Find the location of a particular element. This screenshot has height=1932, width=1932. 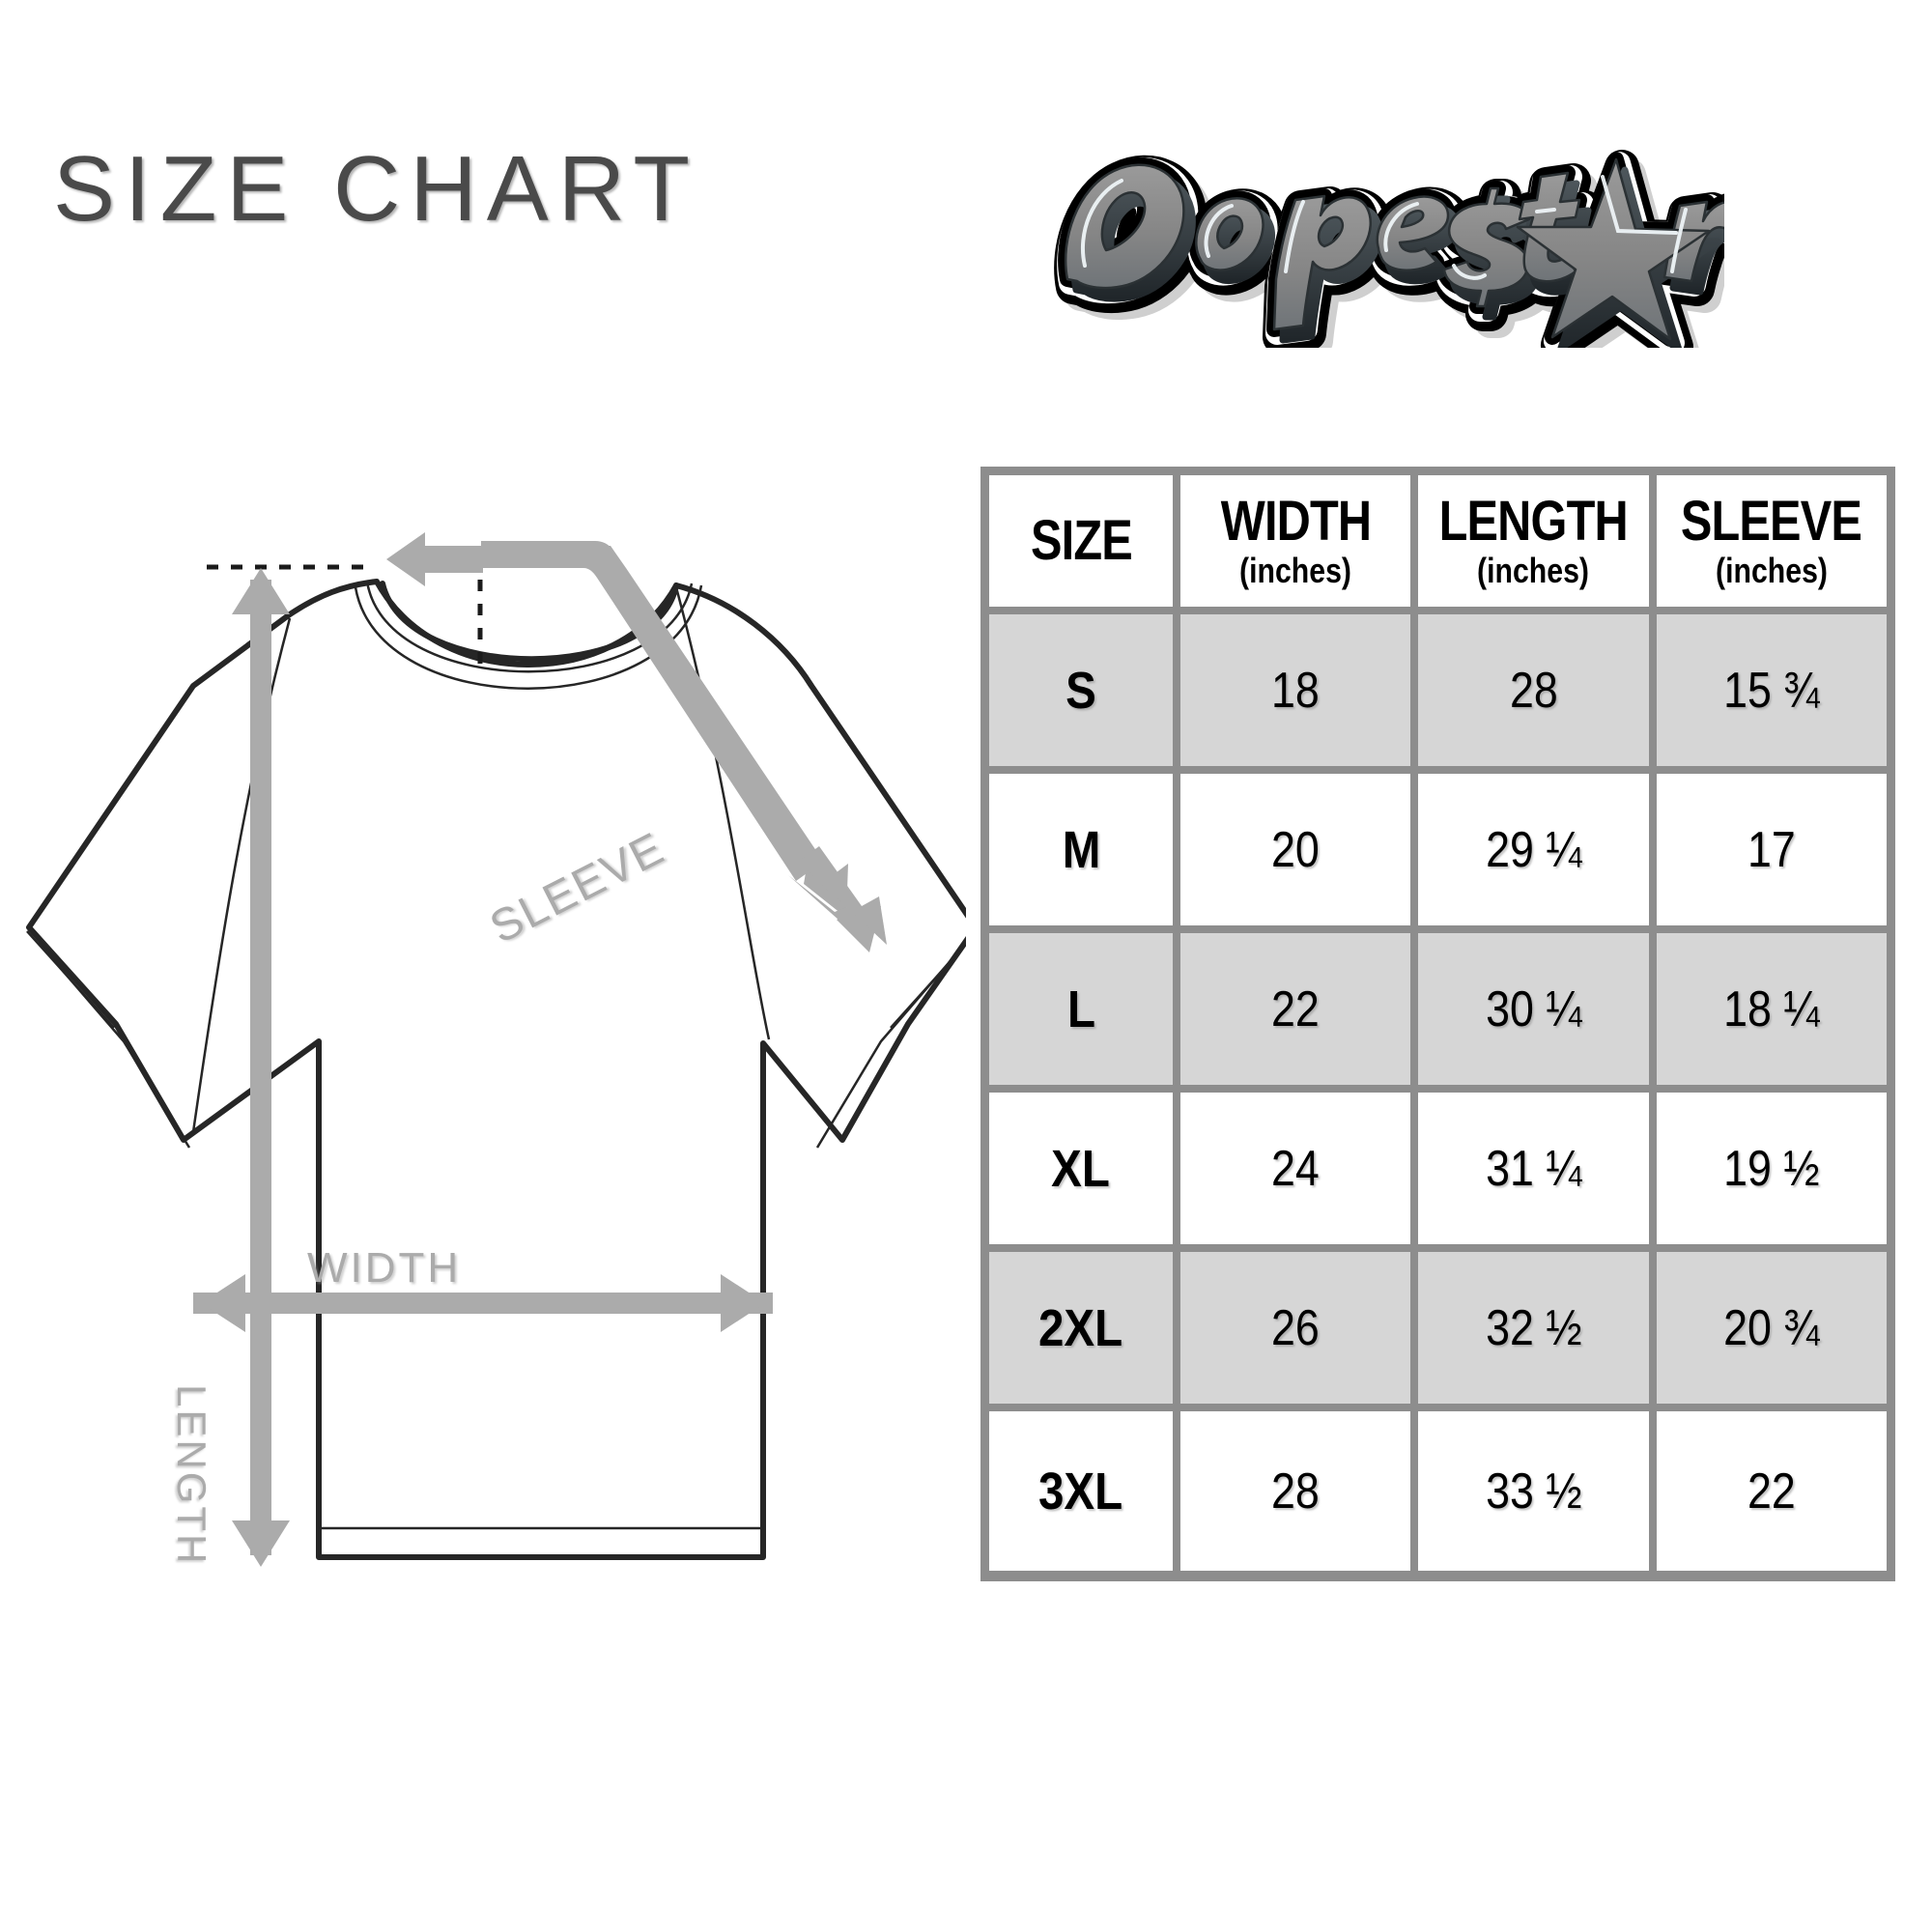

header-cell-length: LENGTH (inches) is located at coordinates (1537, 544).